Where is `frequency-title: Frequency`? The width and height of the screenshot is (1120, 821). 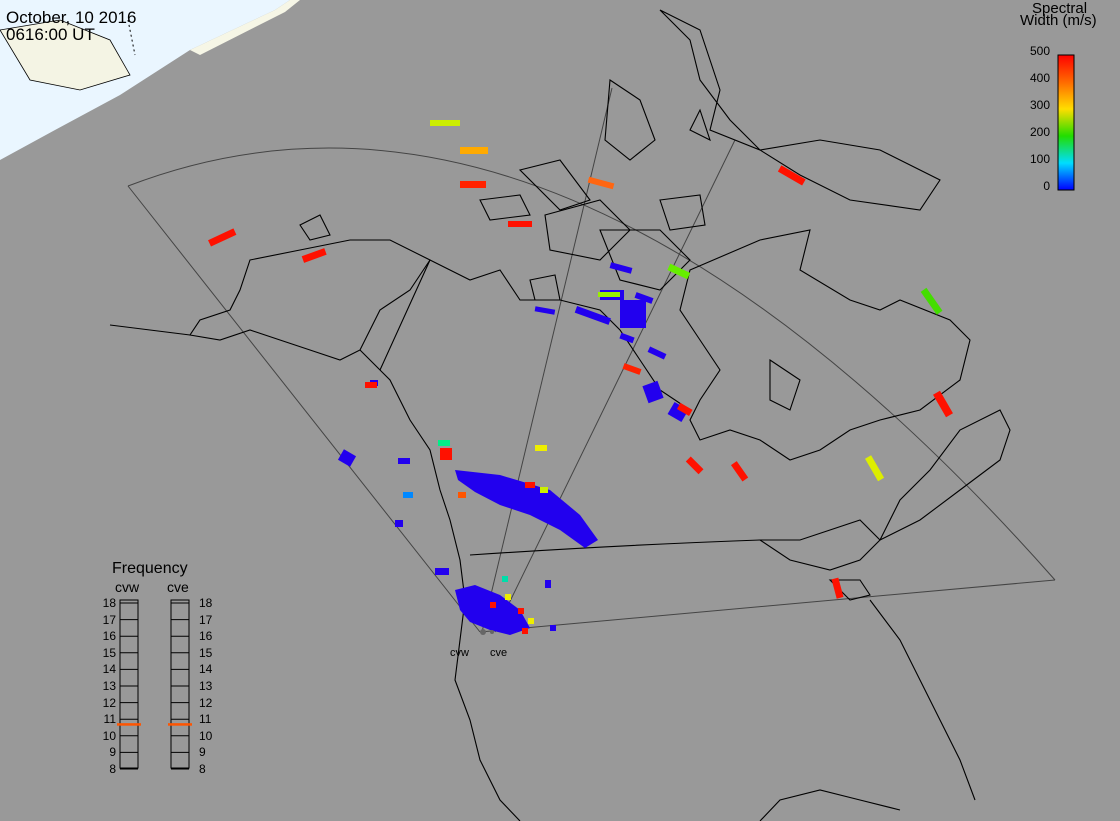
frequency-title: Frequency is located at coordinates (150, 568).